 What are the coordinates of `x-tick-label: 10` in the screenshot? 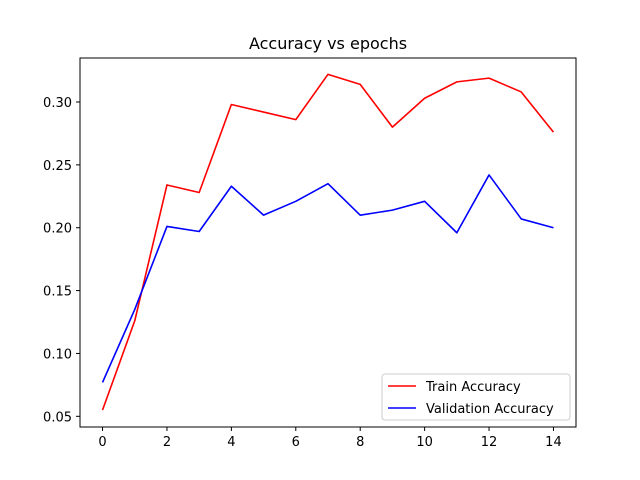 It's located at (424, 442).